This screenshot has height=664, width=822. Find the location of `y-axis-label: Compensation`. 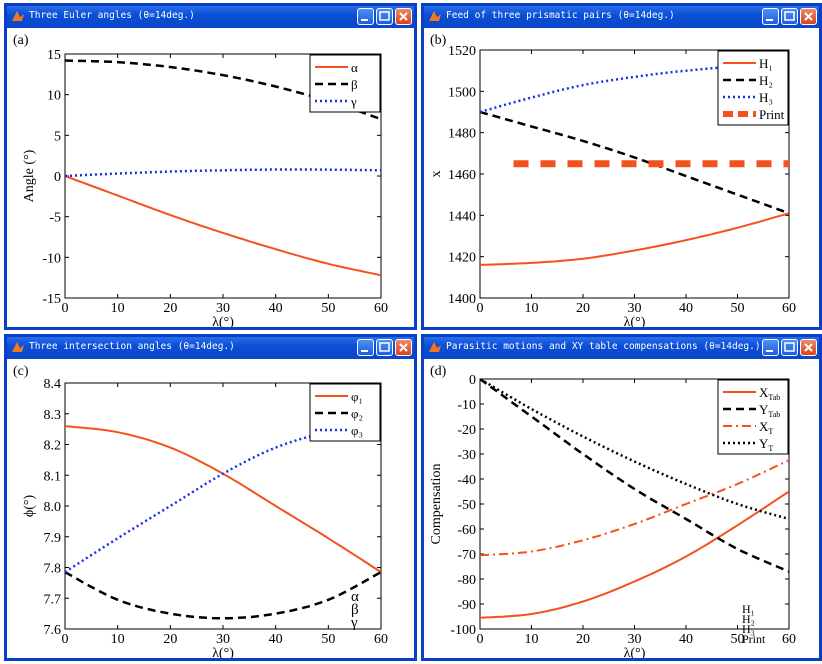

y-axis-label: Compensation is located at coordinates (436, 504).